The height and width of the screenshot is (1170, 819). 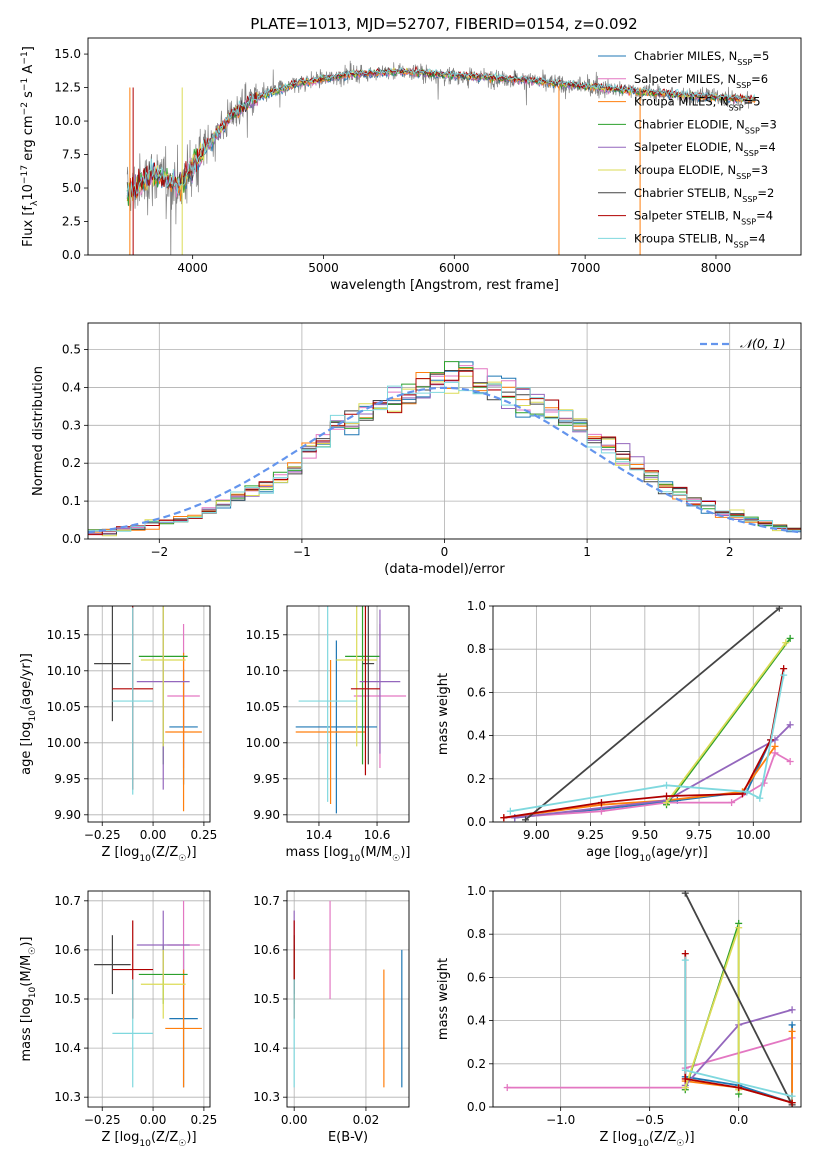 What do you see at coordinates (26, 1029) in the screenshot?
I see `label-part: mass [log` at bounding box center [26, 1029].